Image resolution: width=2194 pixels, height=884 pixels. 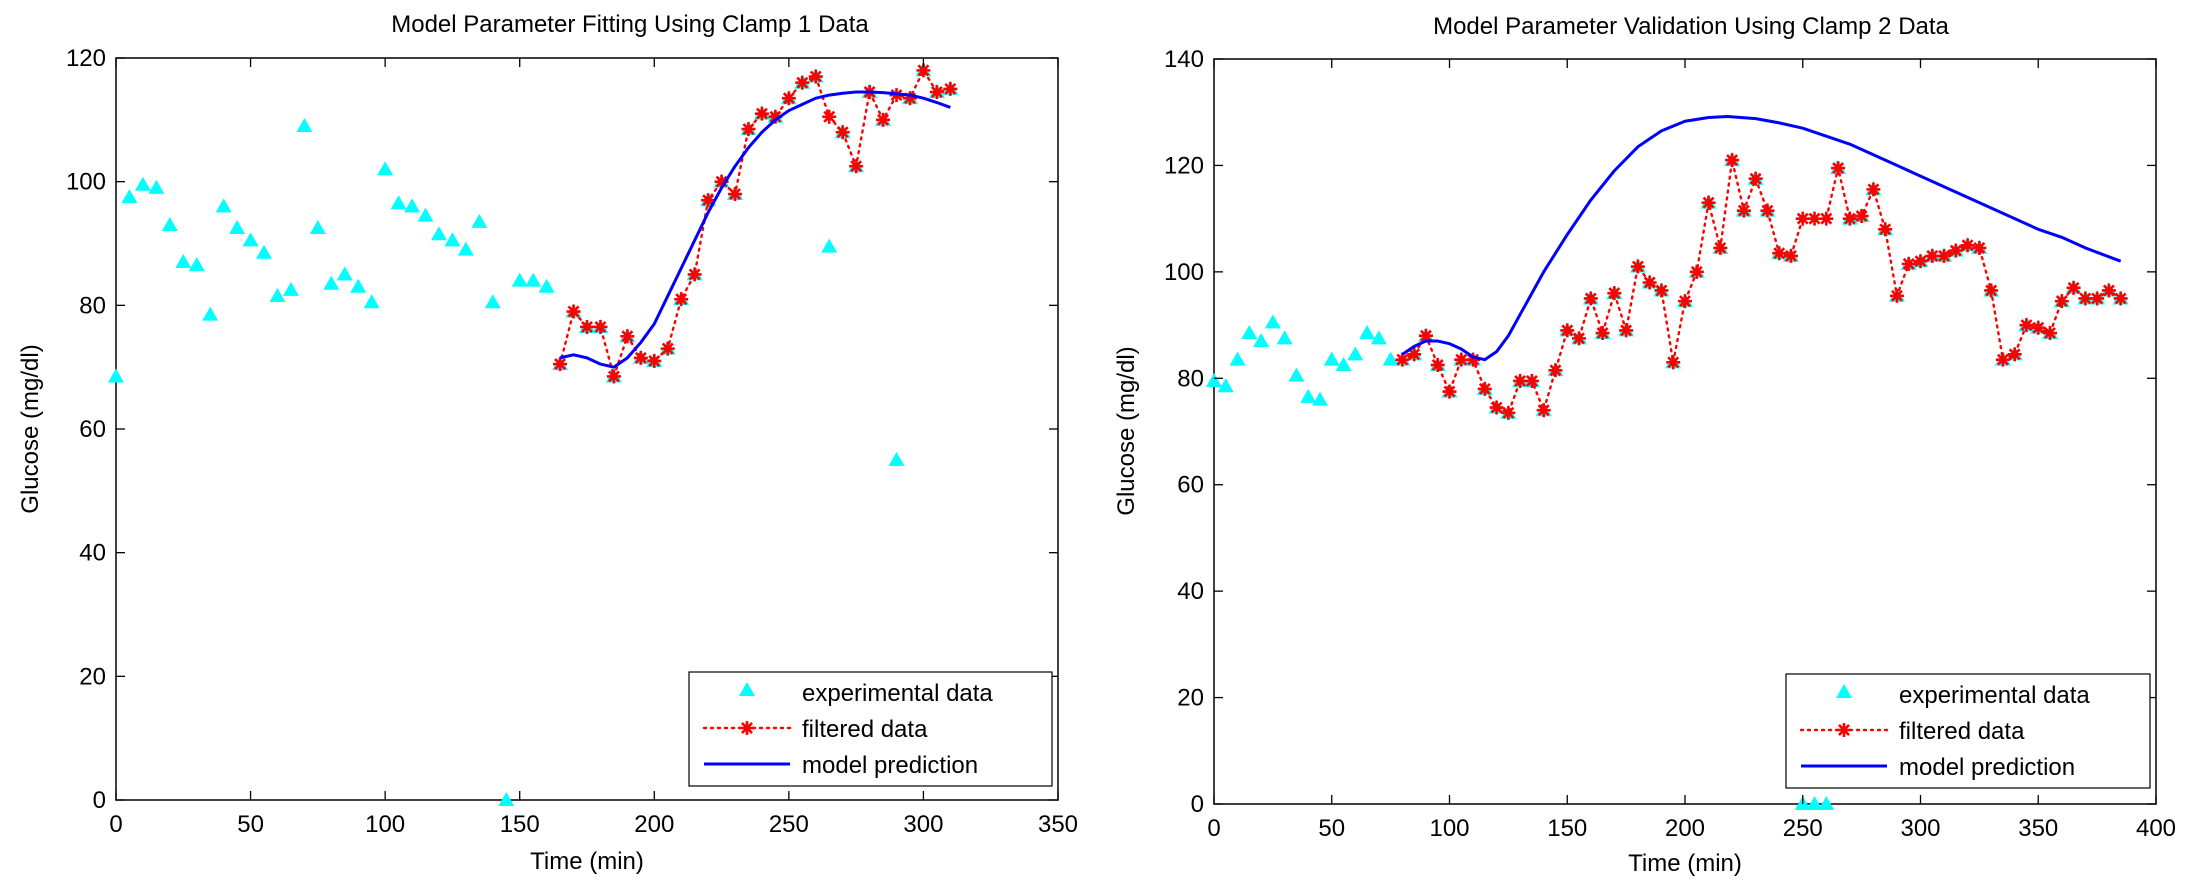 What do you see at coordinates (1184, 165) in the screenshot?
I see `y-tick-label: 120` at bounding box center [1184, 165].